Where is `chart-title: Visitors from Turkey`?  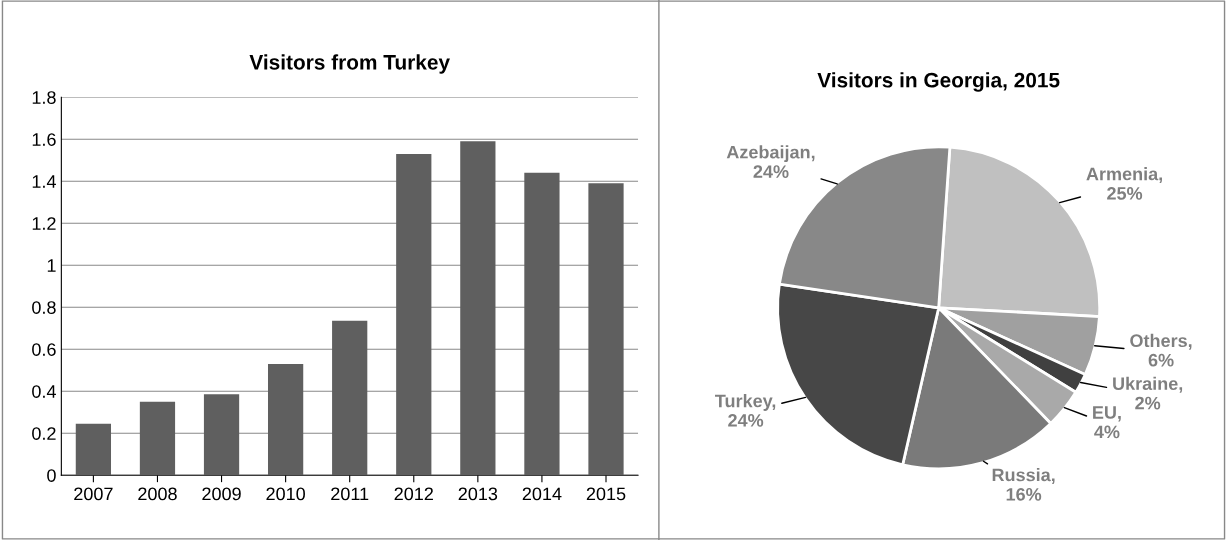
chart-title: Visitors from Turkey is located at coordinates (349, 64).